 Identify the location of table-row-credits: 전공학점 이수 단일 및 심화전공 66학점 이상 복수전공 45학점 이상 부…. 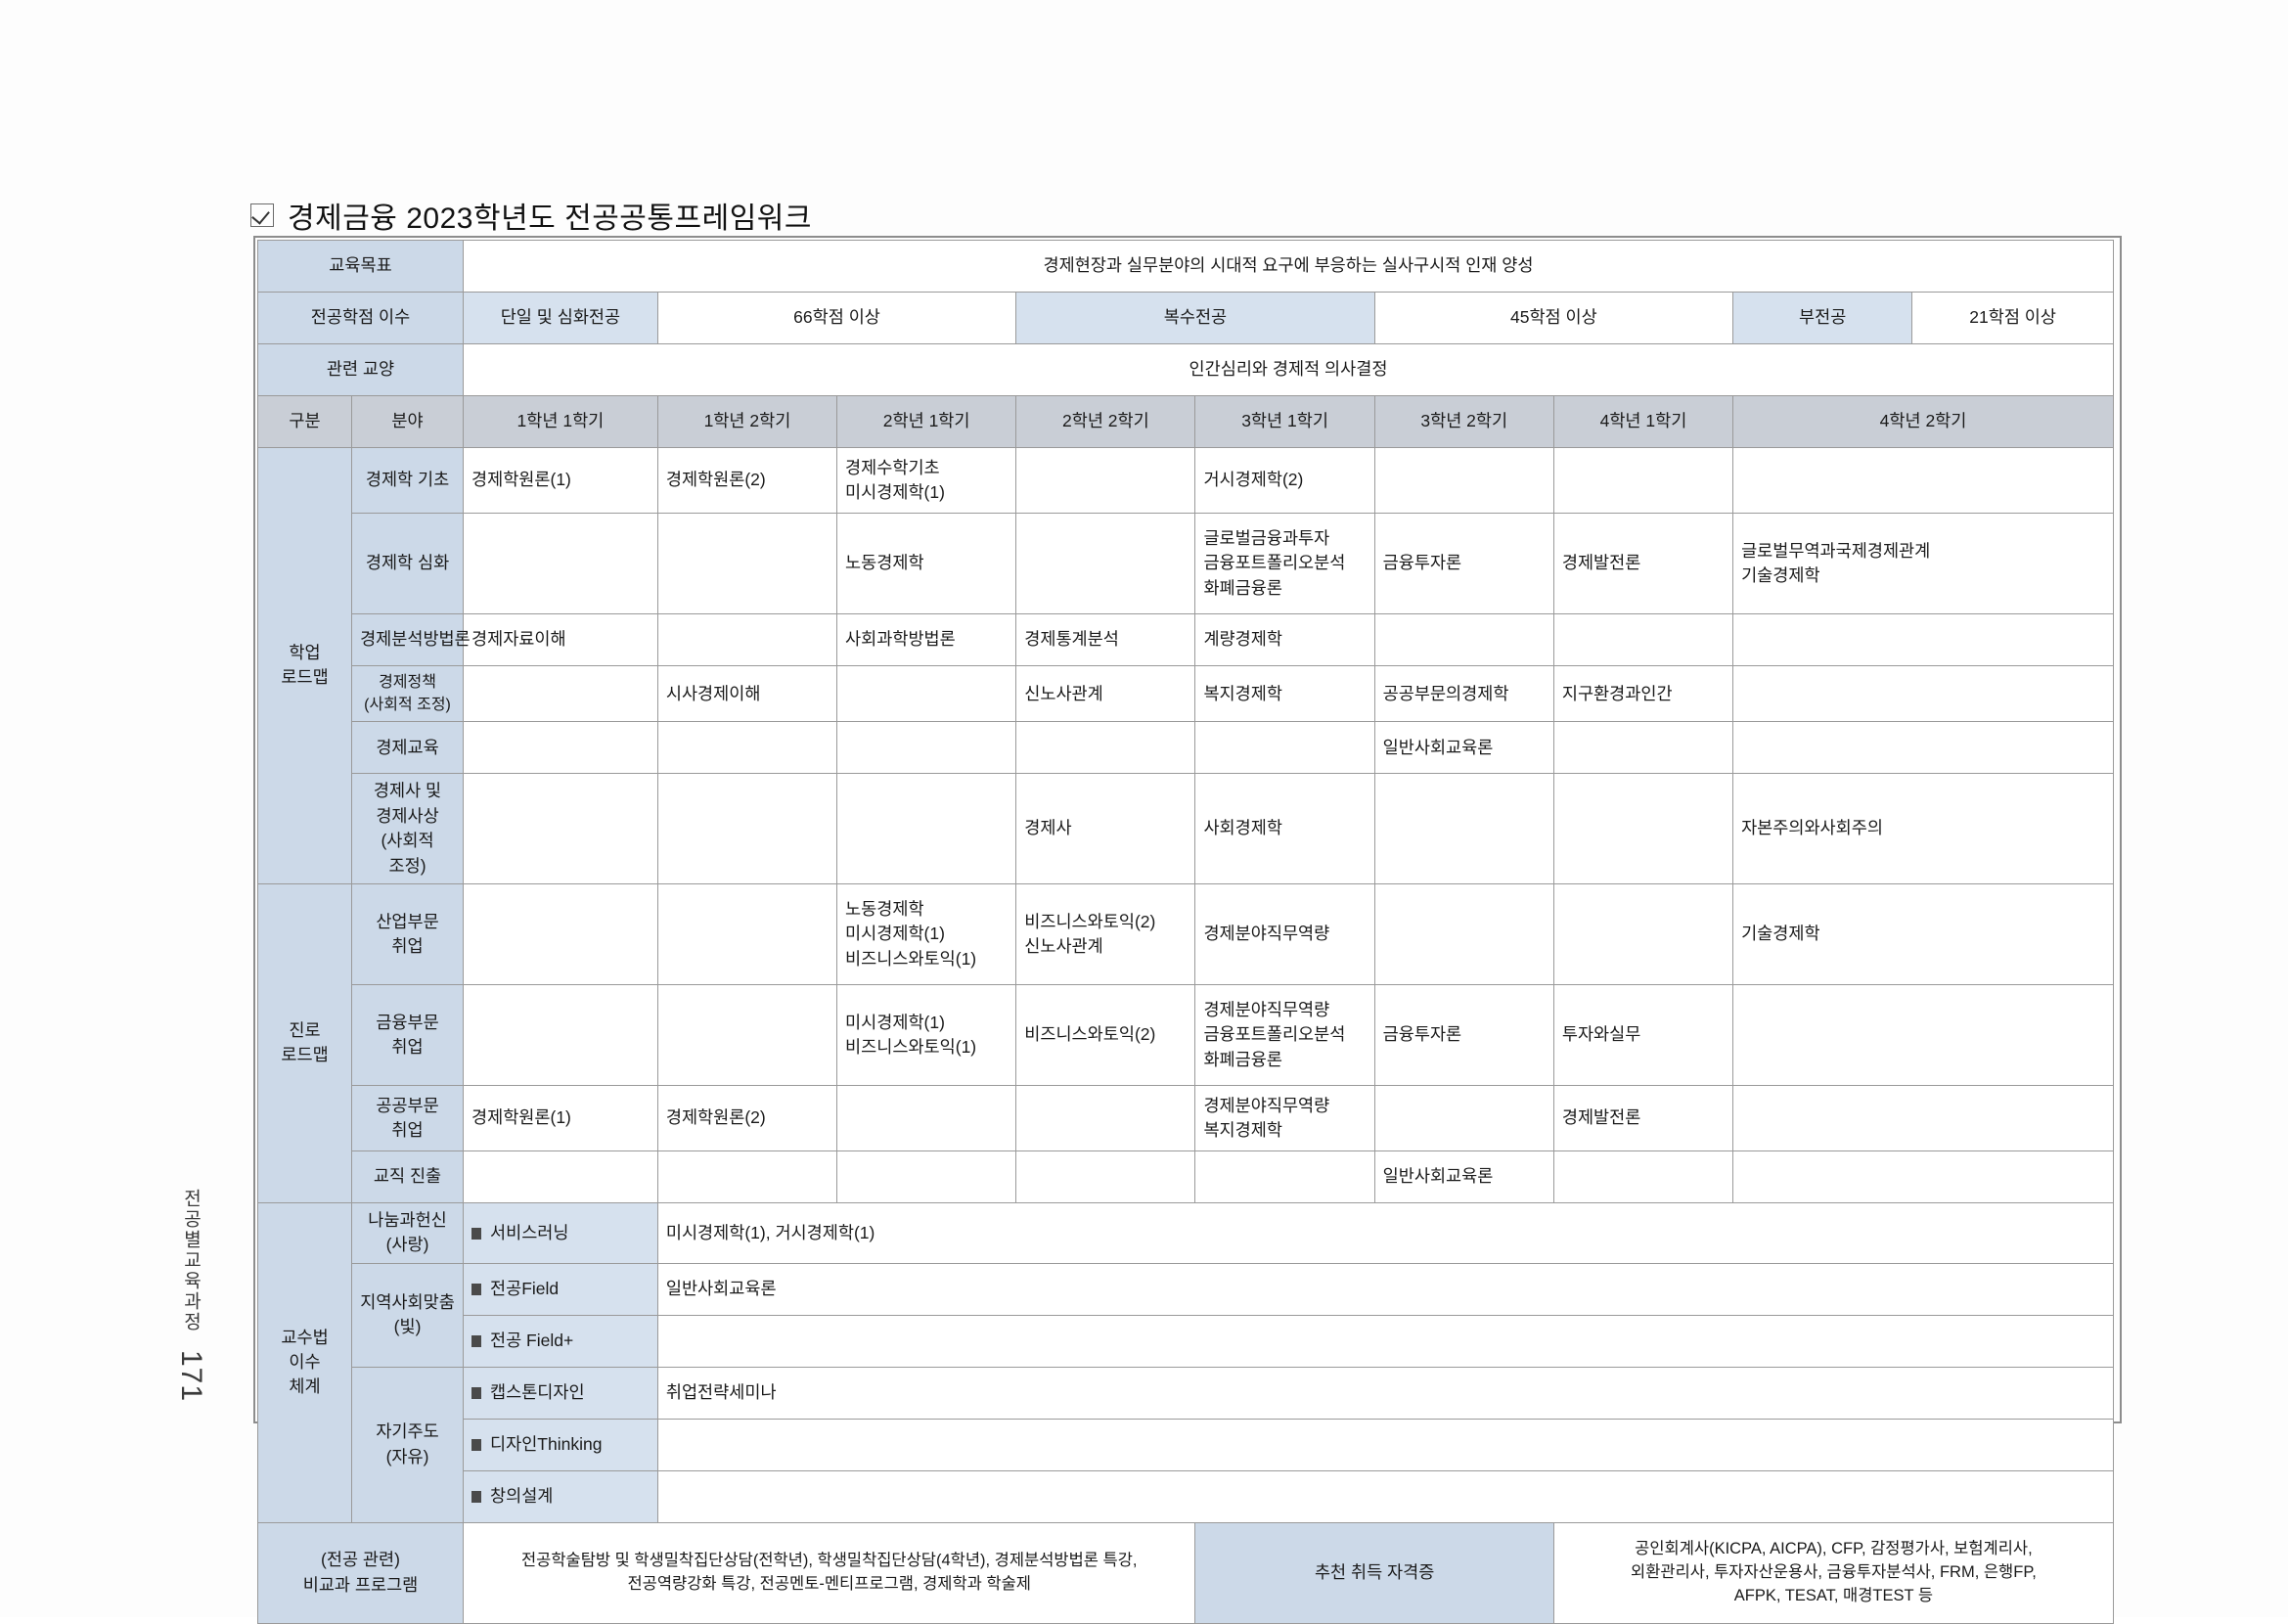
(1185, 318).